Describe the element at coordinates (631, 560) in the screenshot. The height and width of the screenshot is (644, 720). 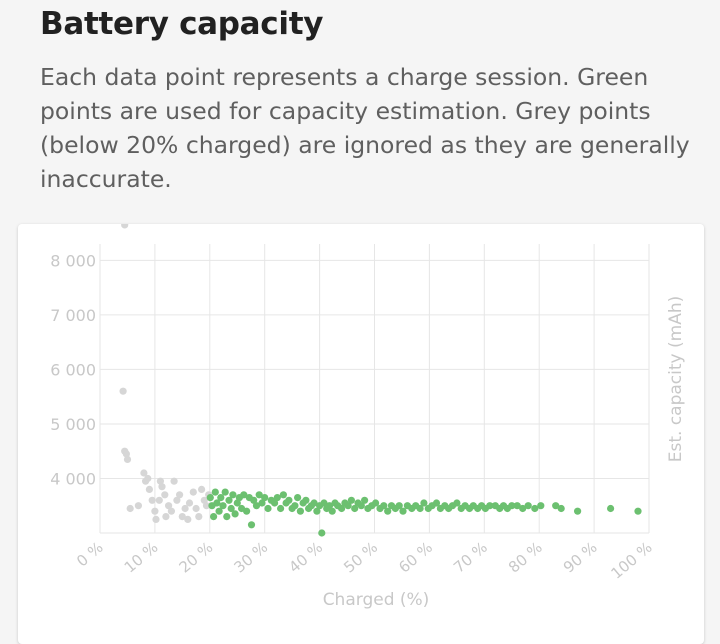
I see `x-tick-label: 100 %` at that location.